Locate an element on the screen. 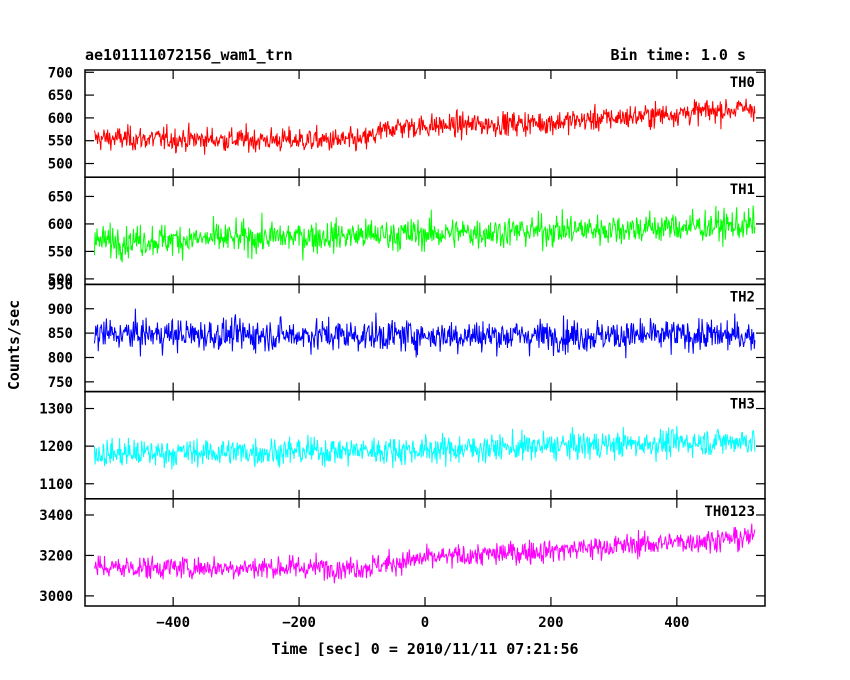 Image resolution: width=850 pixels, height=680 pixels. panel-label: TH2 is located at coordinates (742, 297).